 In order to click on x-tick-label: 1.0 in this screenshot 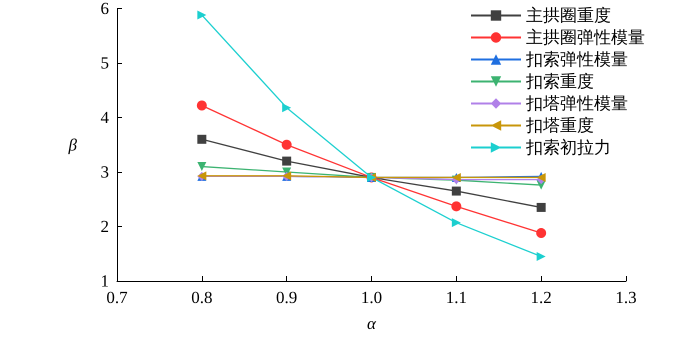, I will do `click(371, 297)`.